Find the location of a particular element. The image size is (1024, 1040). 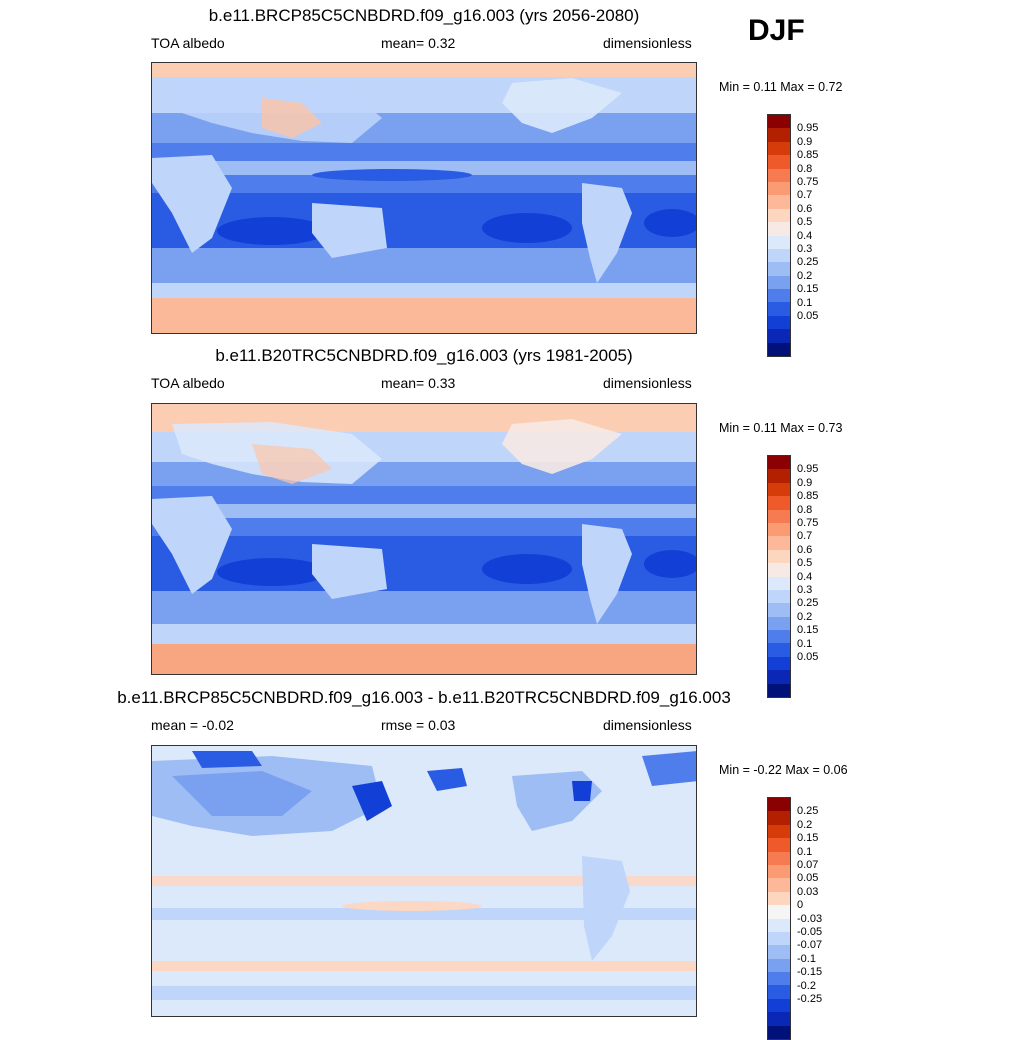

panel-1-minmax: Min = 0.11 Max = 0.72 is located at coordinates (781, 87).